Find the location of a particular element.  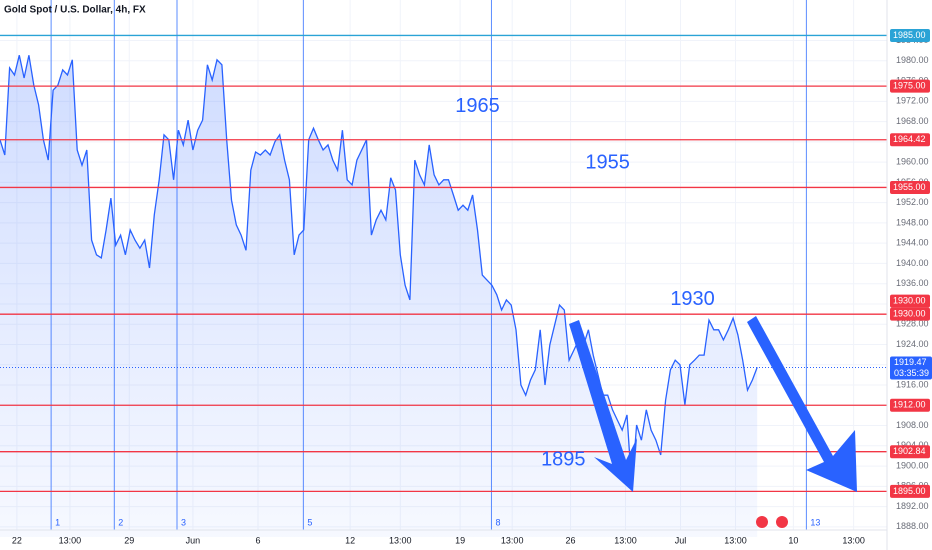

last-price-marker is located at coordinates (911, 368).